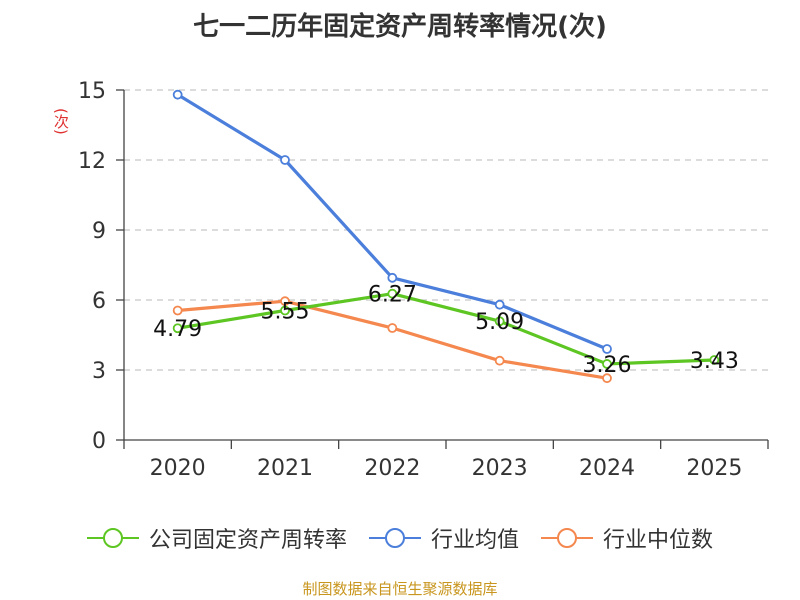  What do you see at coordinates (92, 91) in the screenshot?
I see `y-tick-label: 15` at bounding box center [92, 91].